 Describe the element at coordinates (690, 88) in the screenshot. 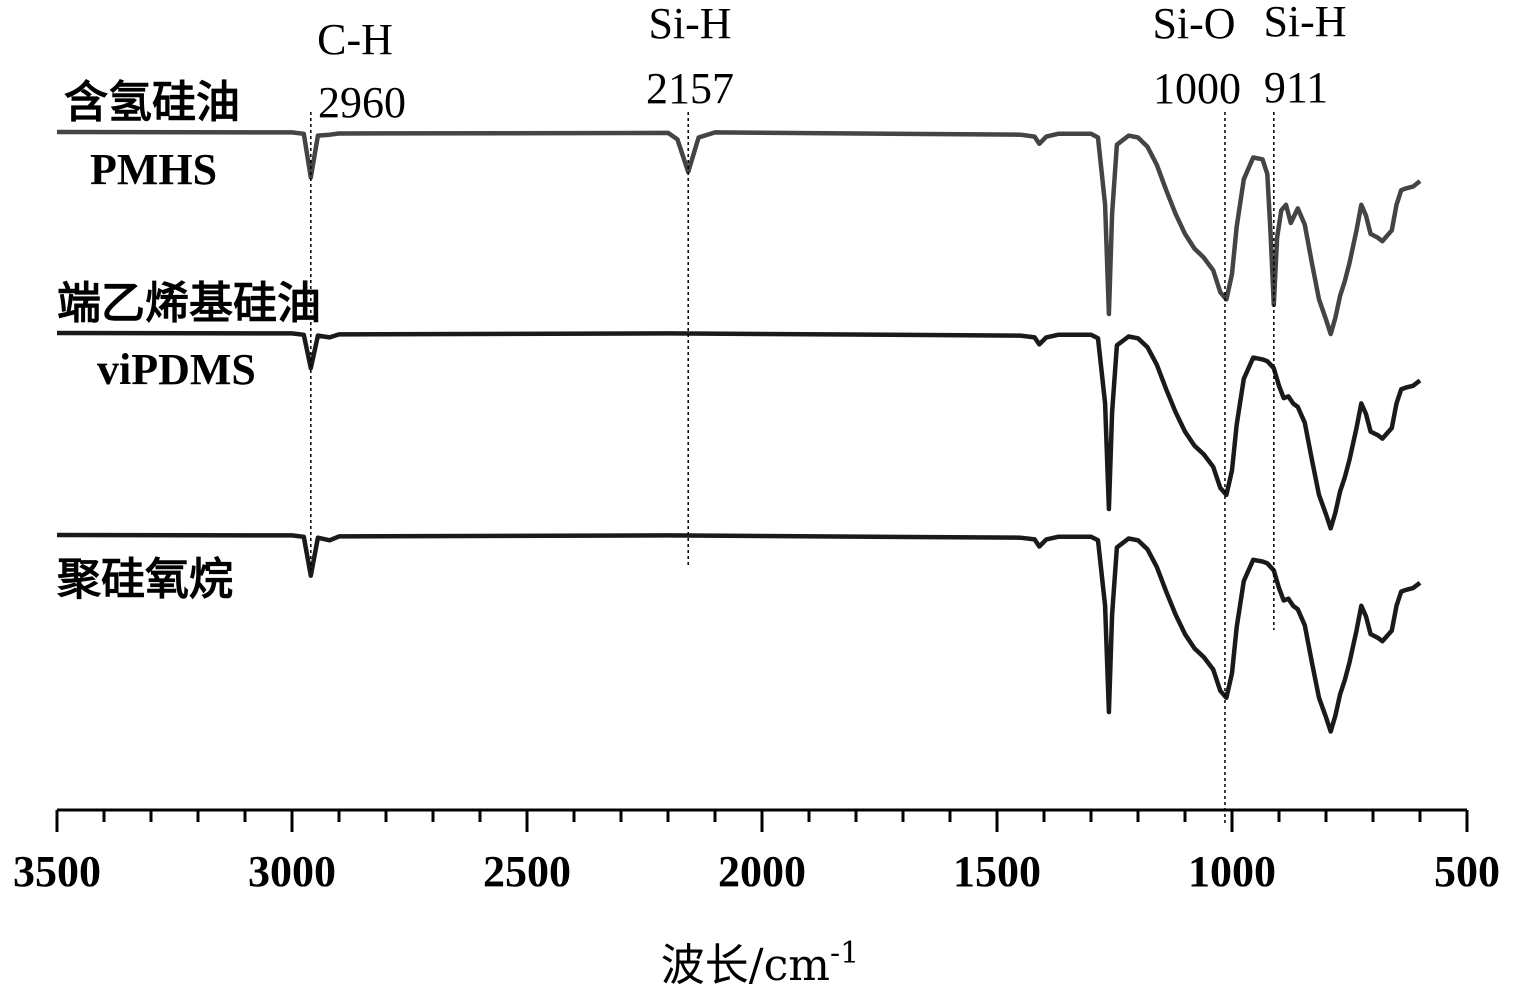

I see `annotation-value-1: 2157` at that location.